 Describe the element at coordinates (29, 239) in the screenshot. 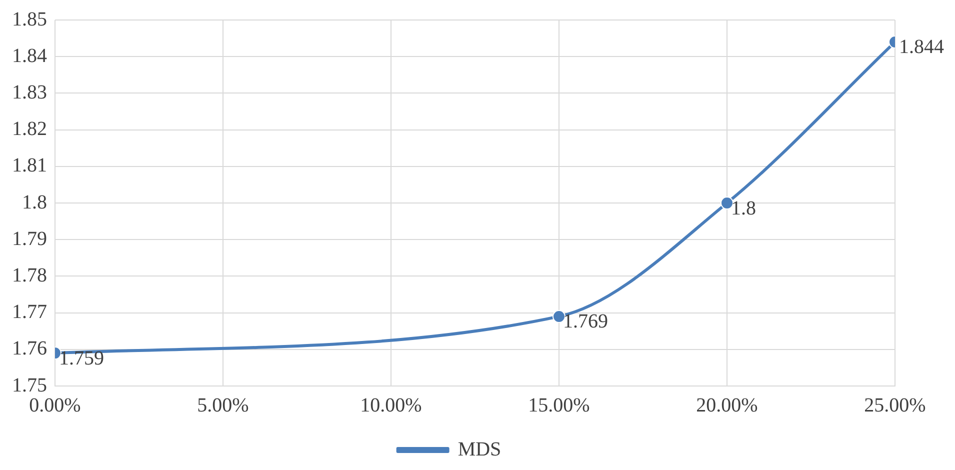

I see `y-tick-label: 1.79` at that location.